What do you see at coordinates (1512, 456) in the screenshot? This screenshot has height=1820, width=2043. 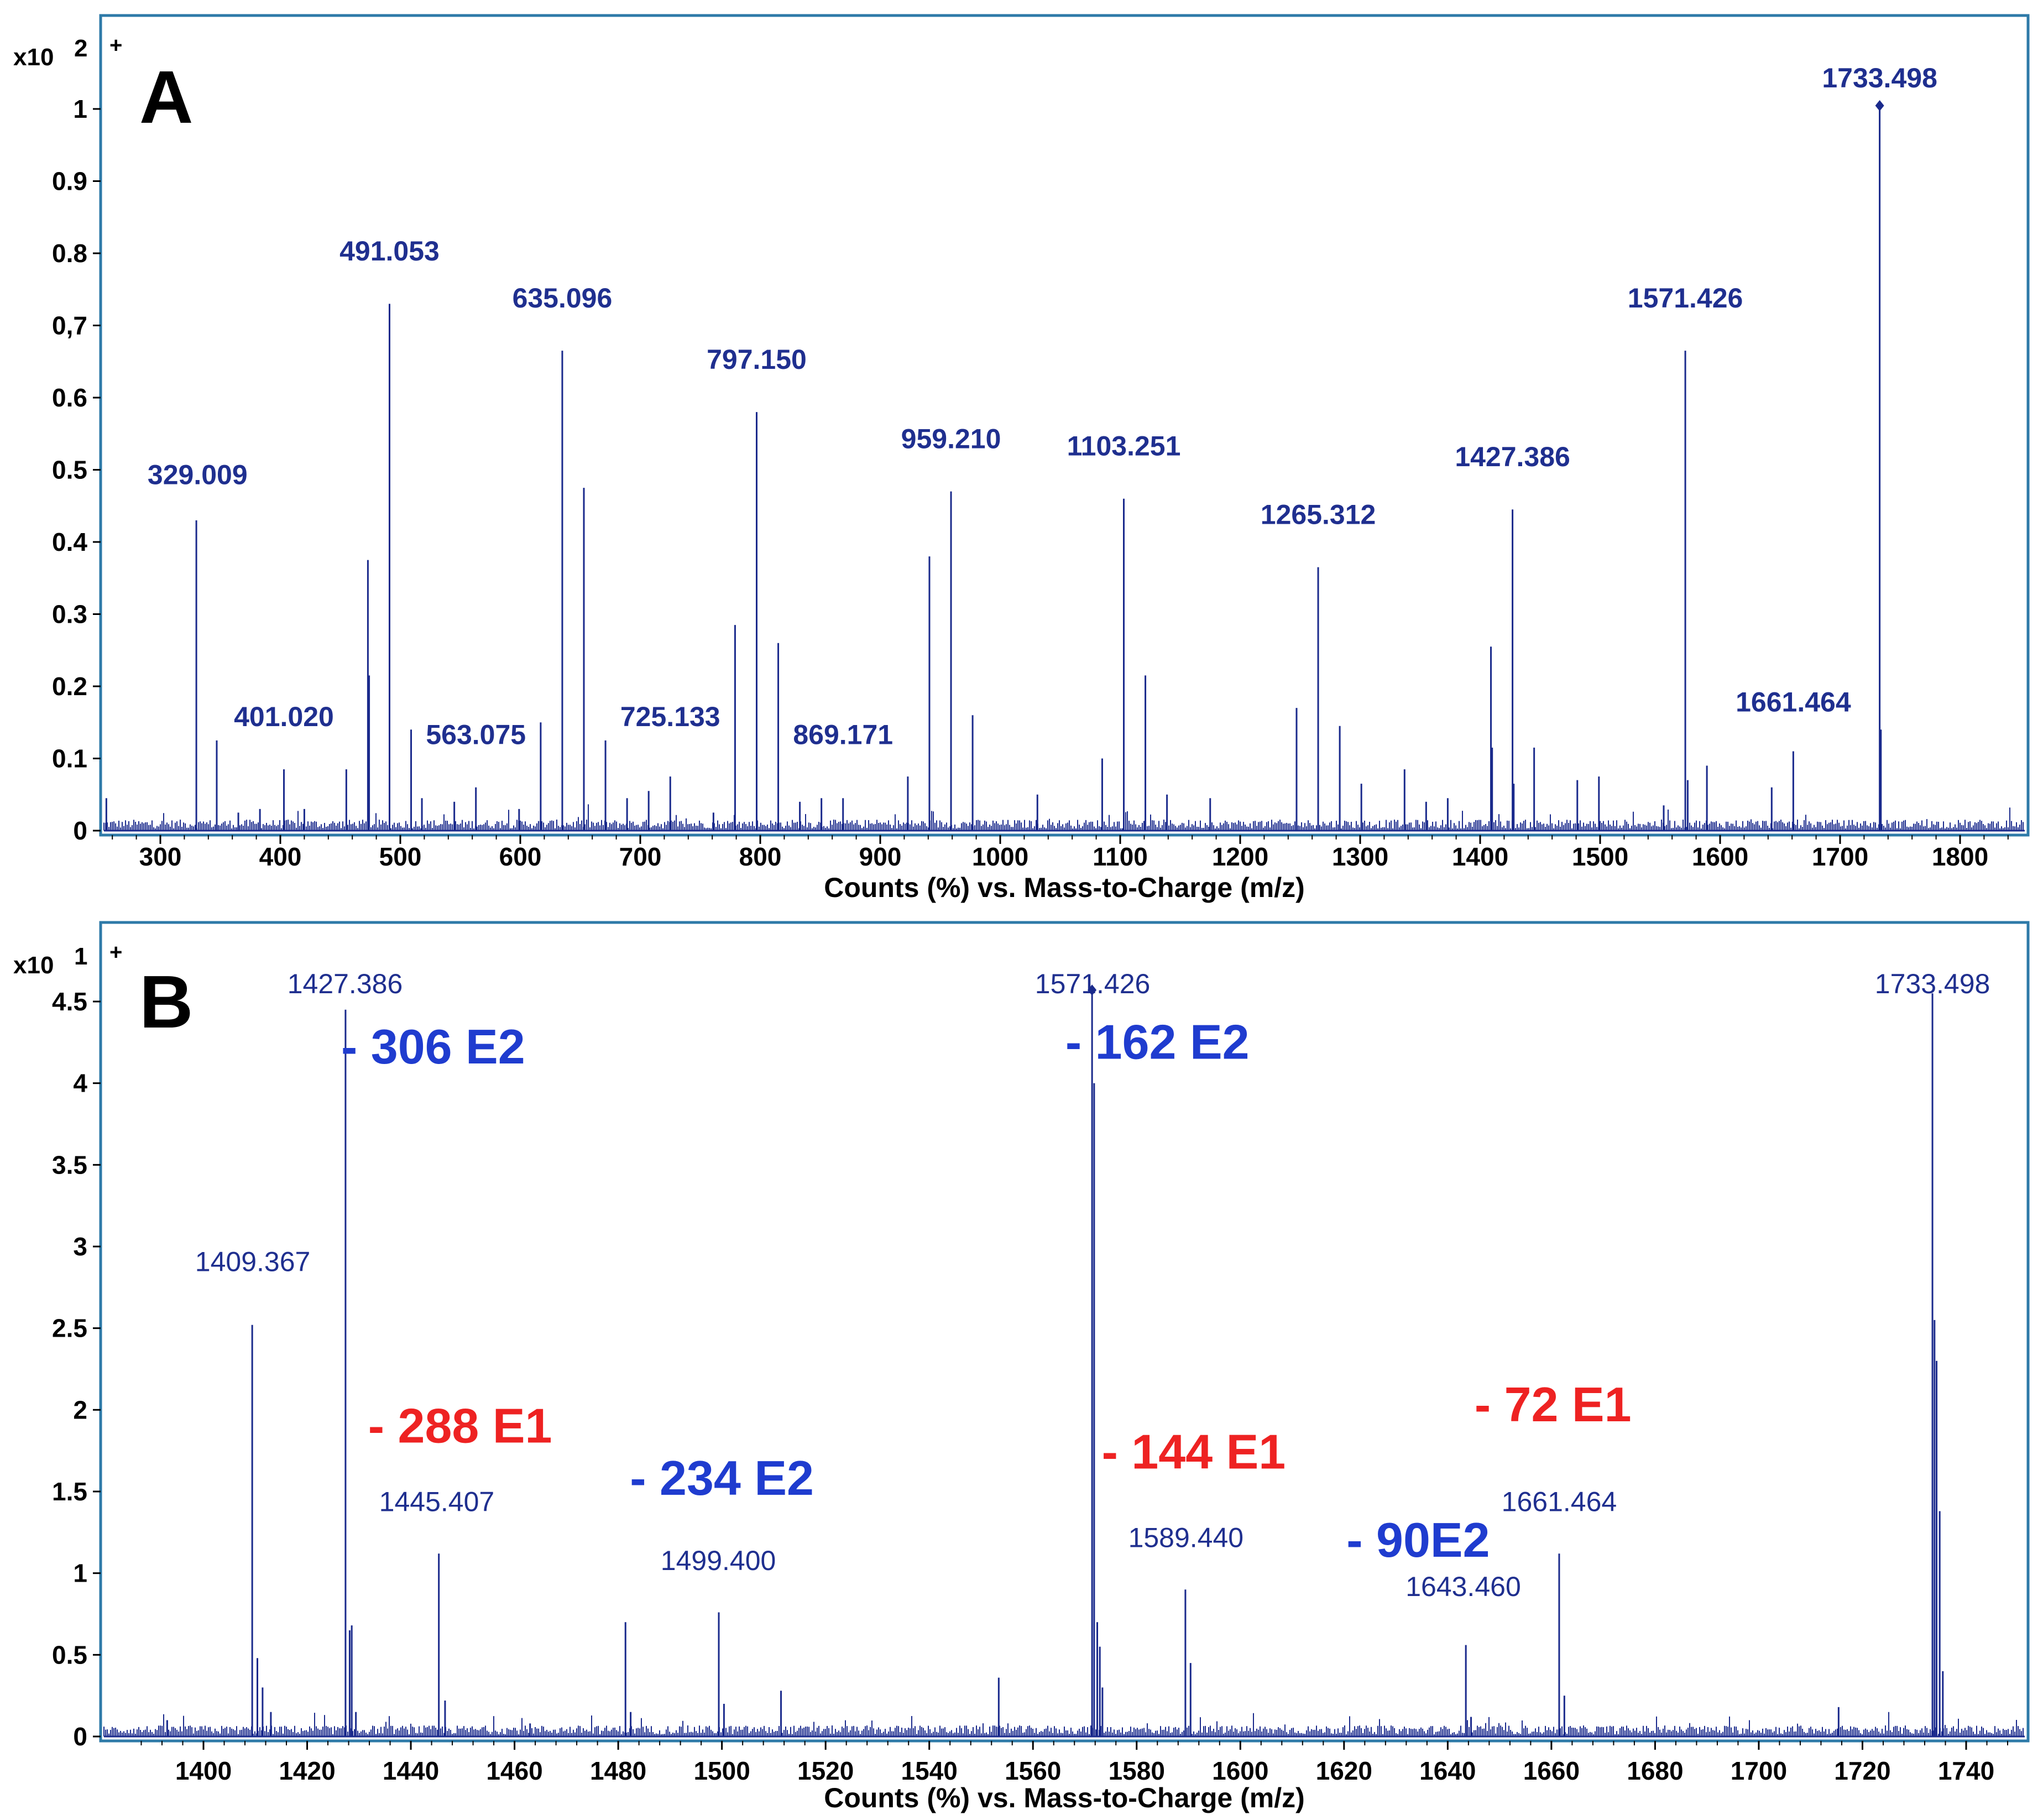 I see `peak-label: 1427.386` at bounding box center [1512, 456].